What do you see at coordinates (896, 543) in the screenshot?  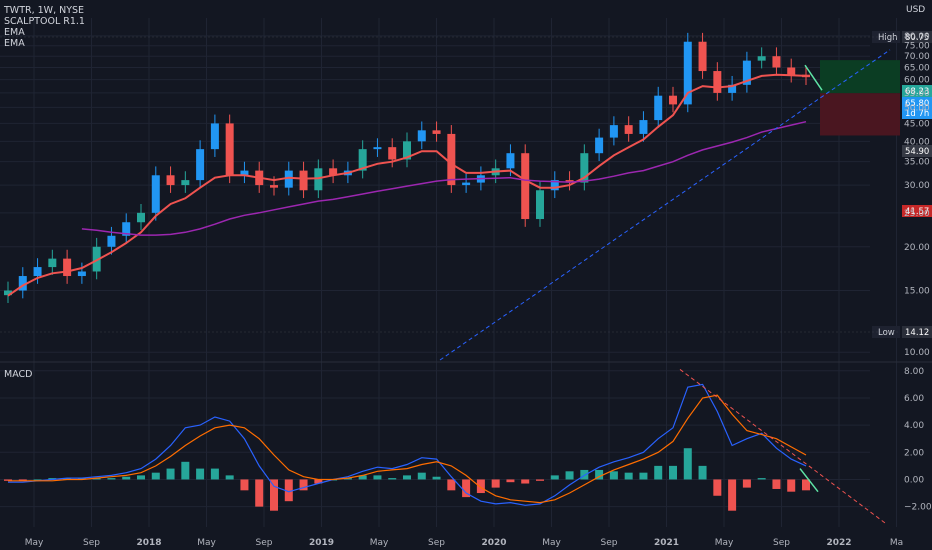 I see `time-tick-label-15: Ma` at bounding box center [896, 543].